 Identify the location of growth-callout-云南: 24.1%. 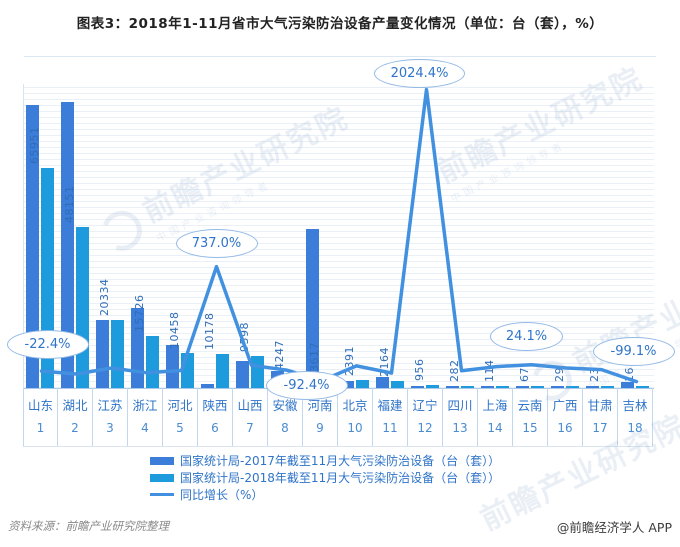
(526, 337).